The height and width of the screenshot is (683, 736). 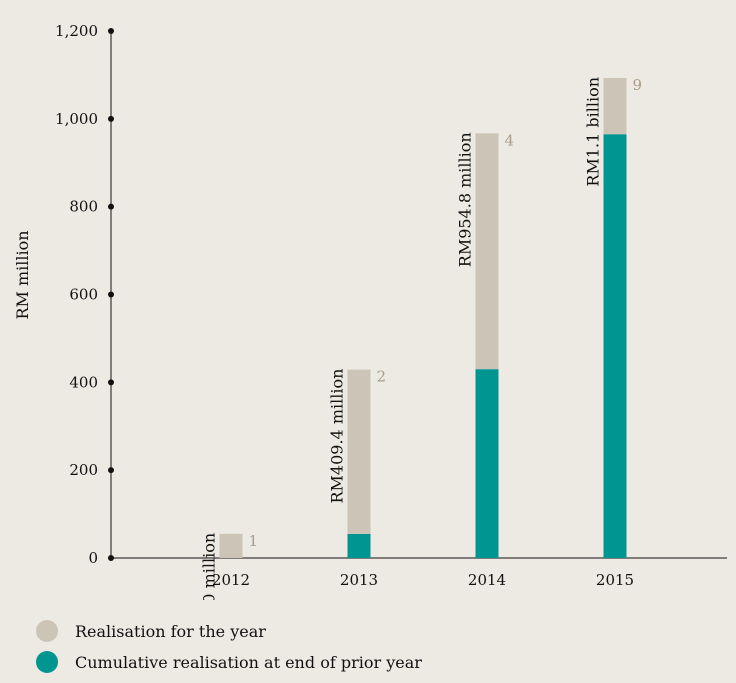 What do you see at coordinates (83, 295) in the screenshot?
I see `y-tick-label: 600` at bounding box center [83, 295].